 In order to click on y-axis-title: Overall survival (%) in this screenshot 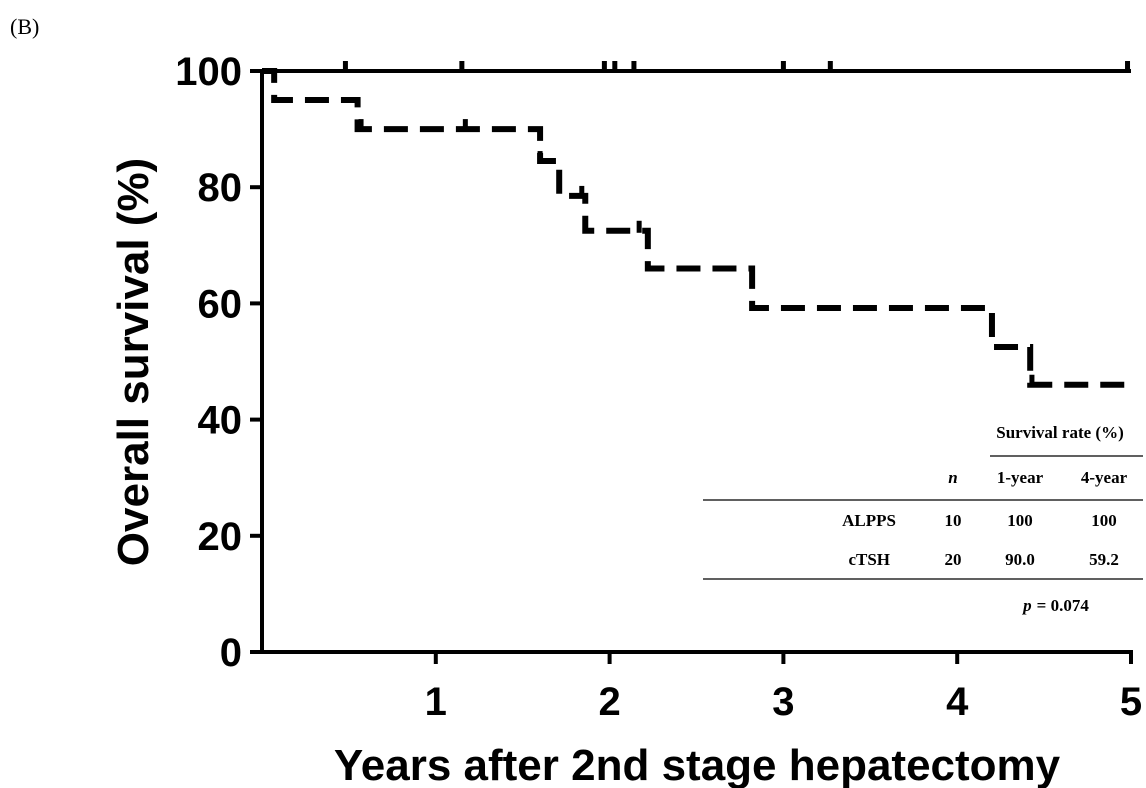, I will do `click(133, 362)`.